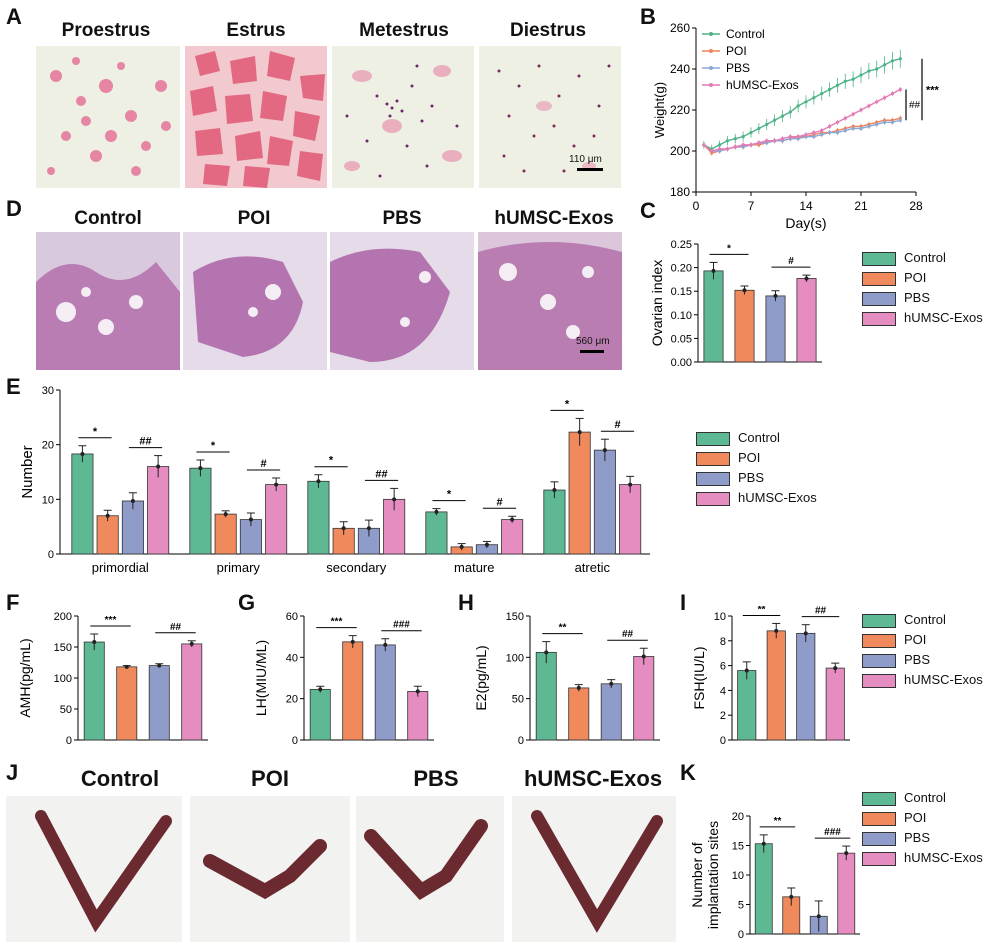  I want to click on panel-g-lh-chart: 0 20 40 60 *** ### LH(MIU/ML), so click(343, 679).